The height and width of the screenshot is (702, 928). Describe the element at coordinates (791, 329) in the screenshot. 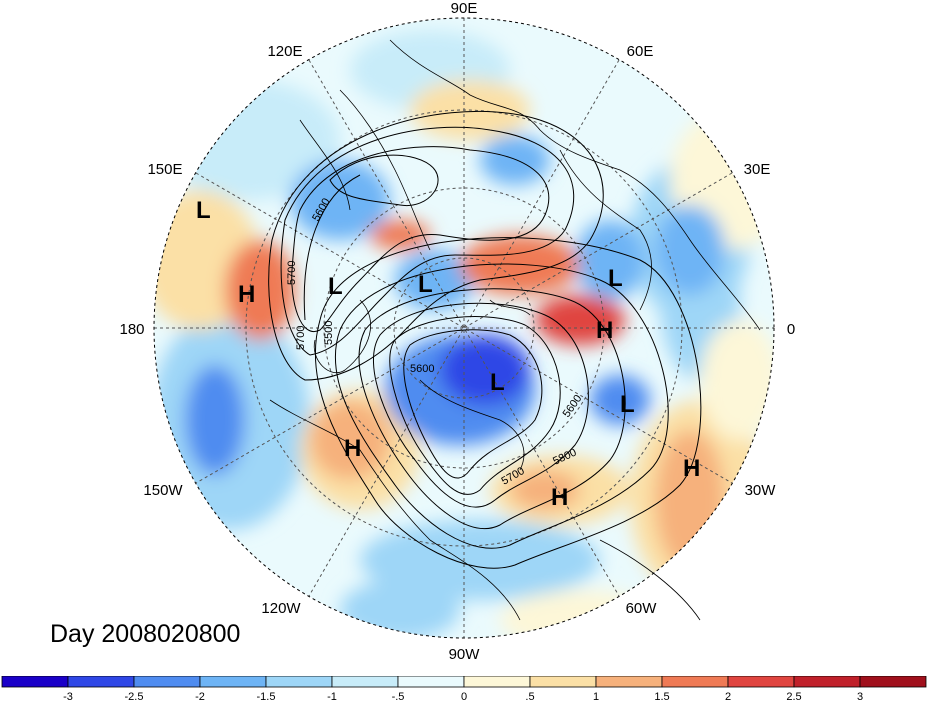

I see `lon-label-0: 0` at that location.